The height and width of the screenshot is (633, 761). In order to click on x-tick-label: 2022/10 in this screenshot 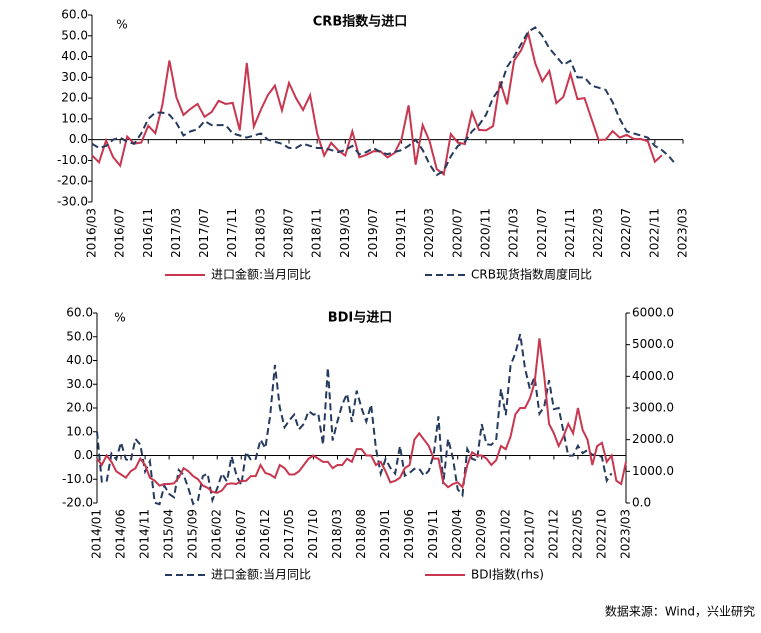, I will do `click(601, 534)`.